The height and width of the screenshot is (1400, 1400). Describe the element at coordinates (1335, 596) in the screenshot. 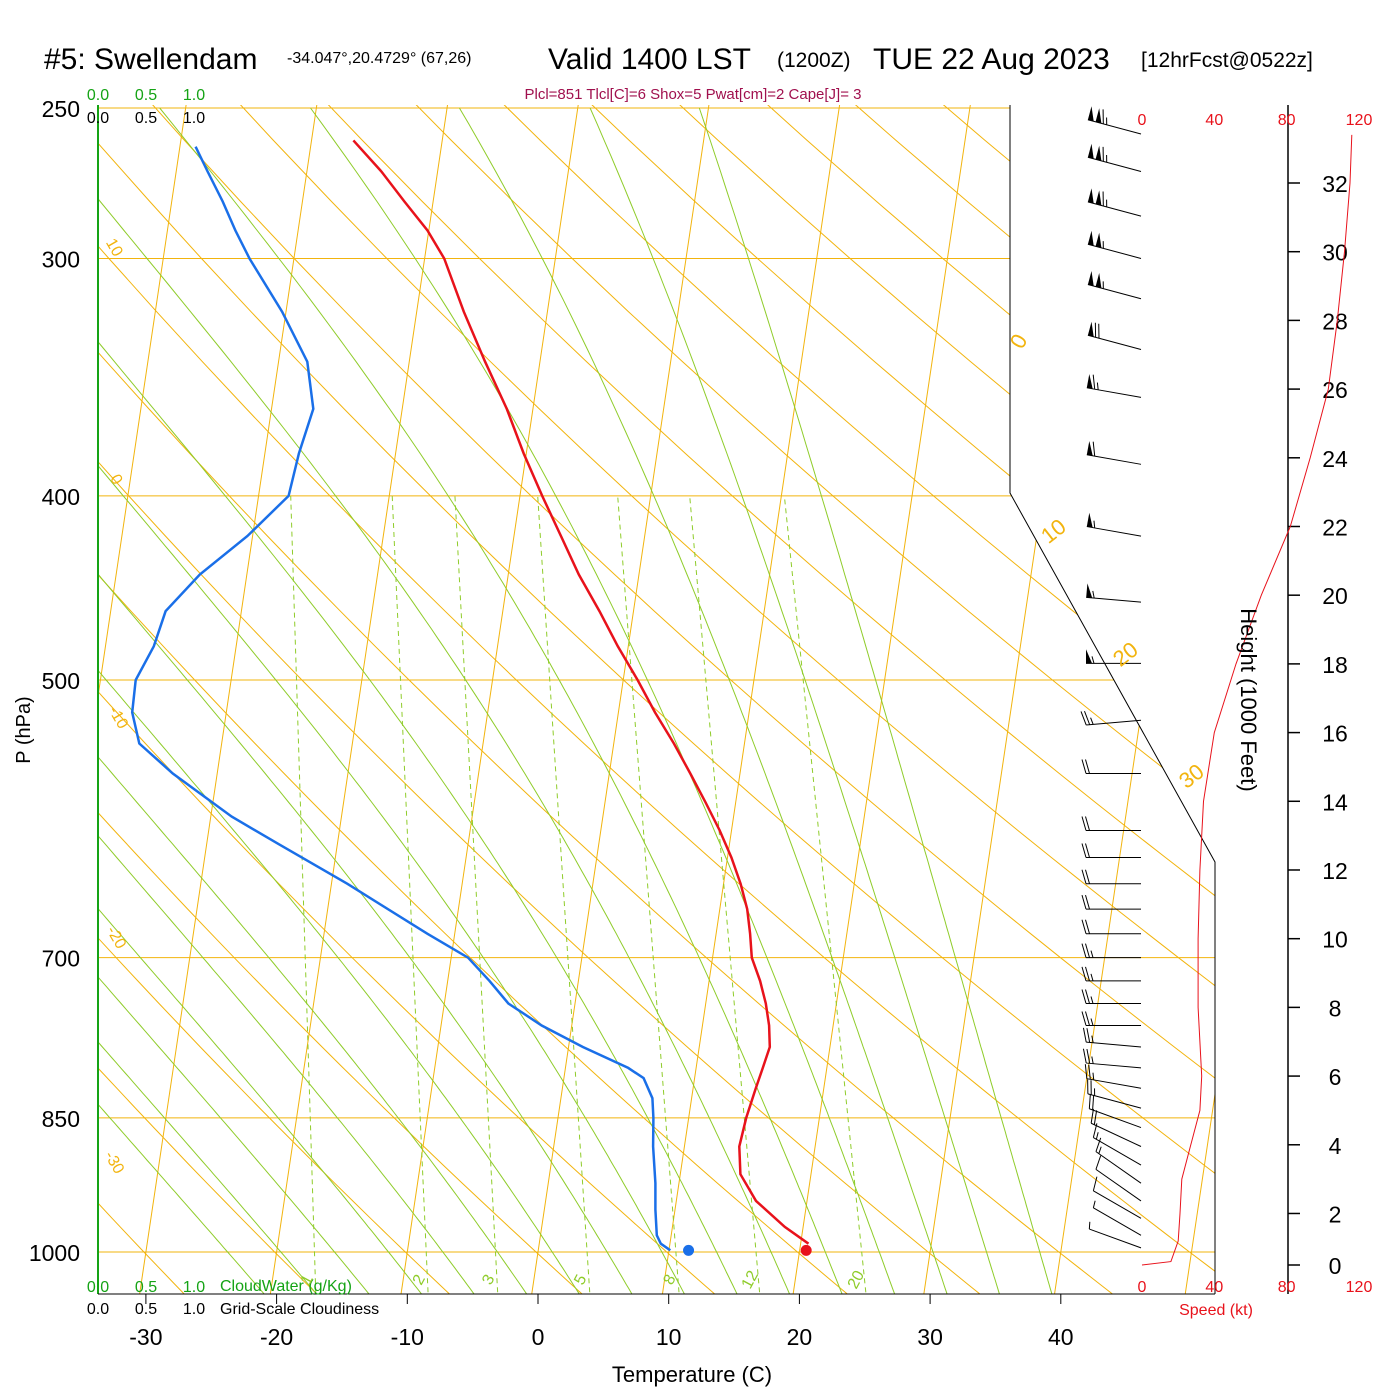

I see `height-tick-label: 20` at that location.